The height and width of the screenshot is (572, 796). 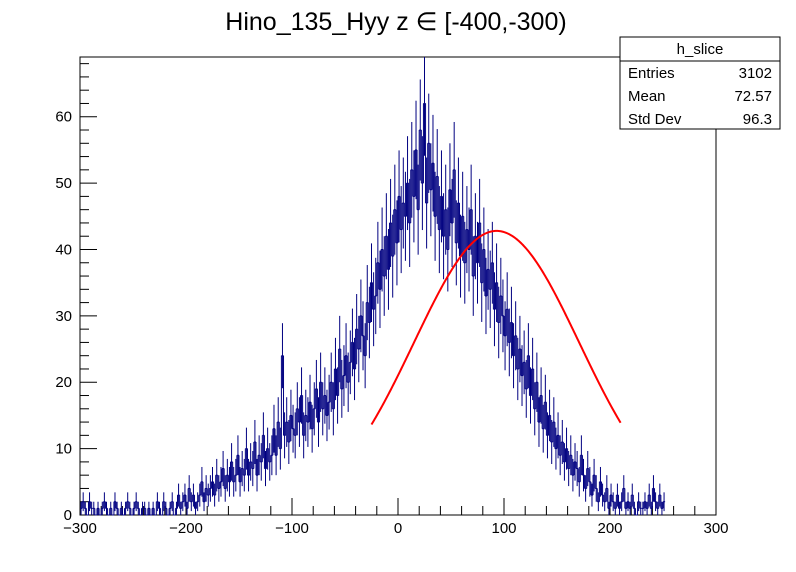 I want to click on stats-entries-value: 3102, so click(x=755, y=73).